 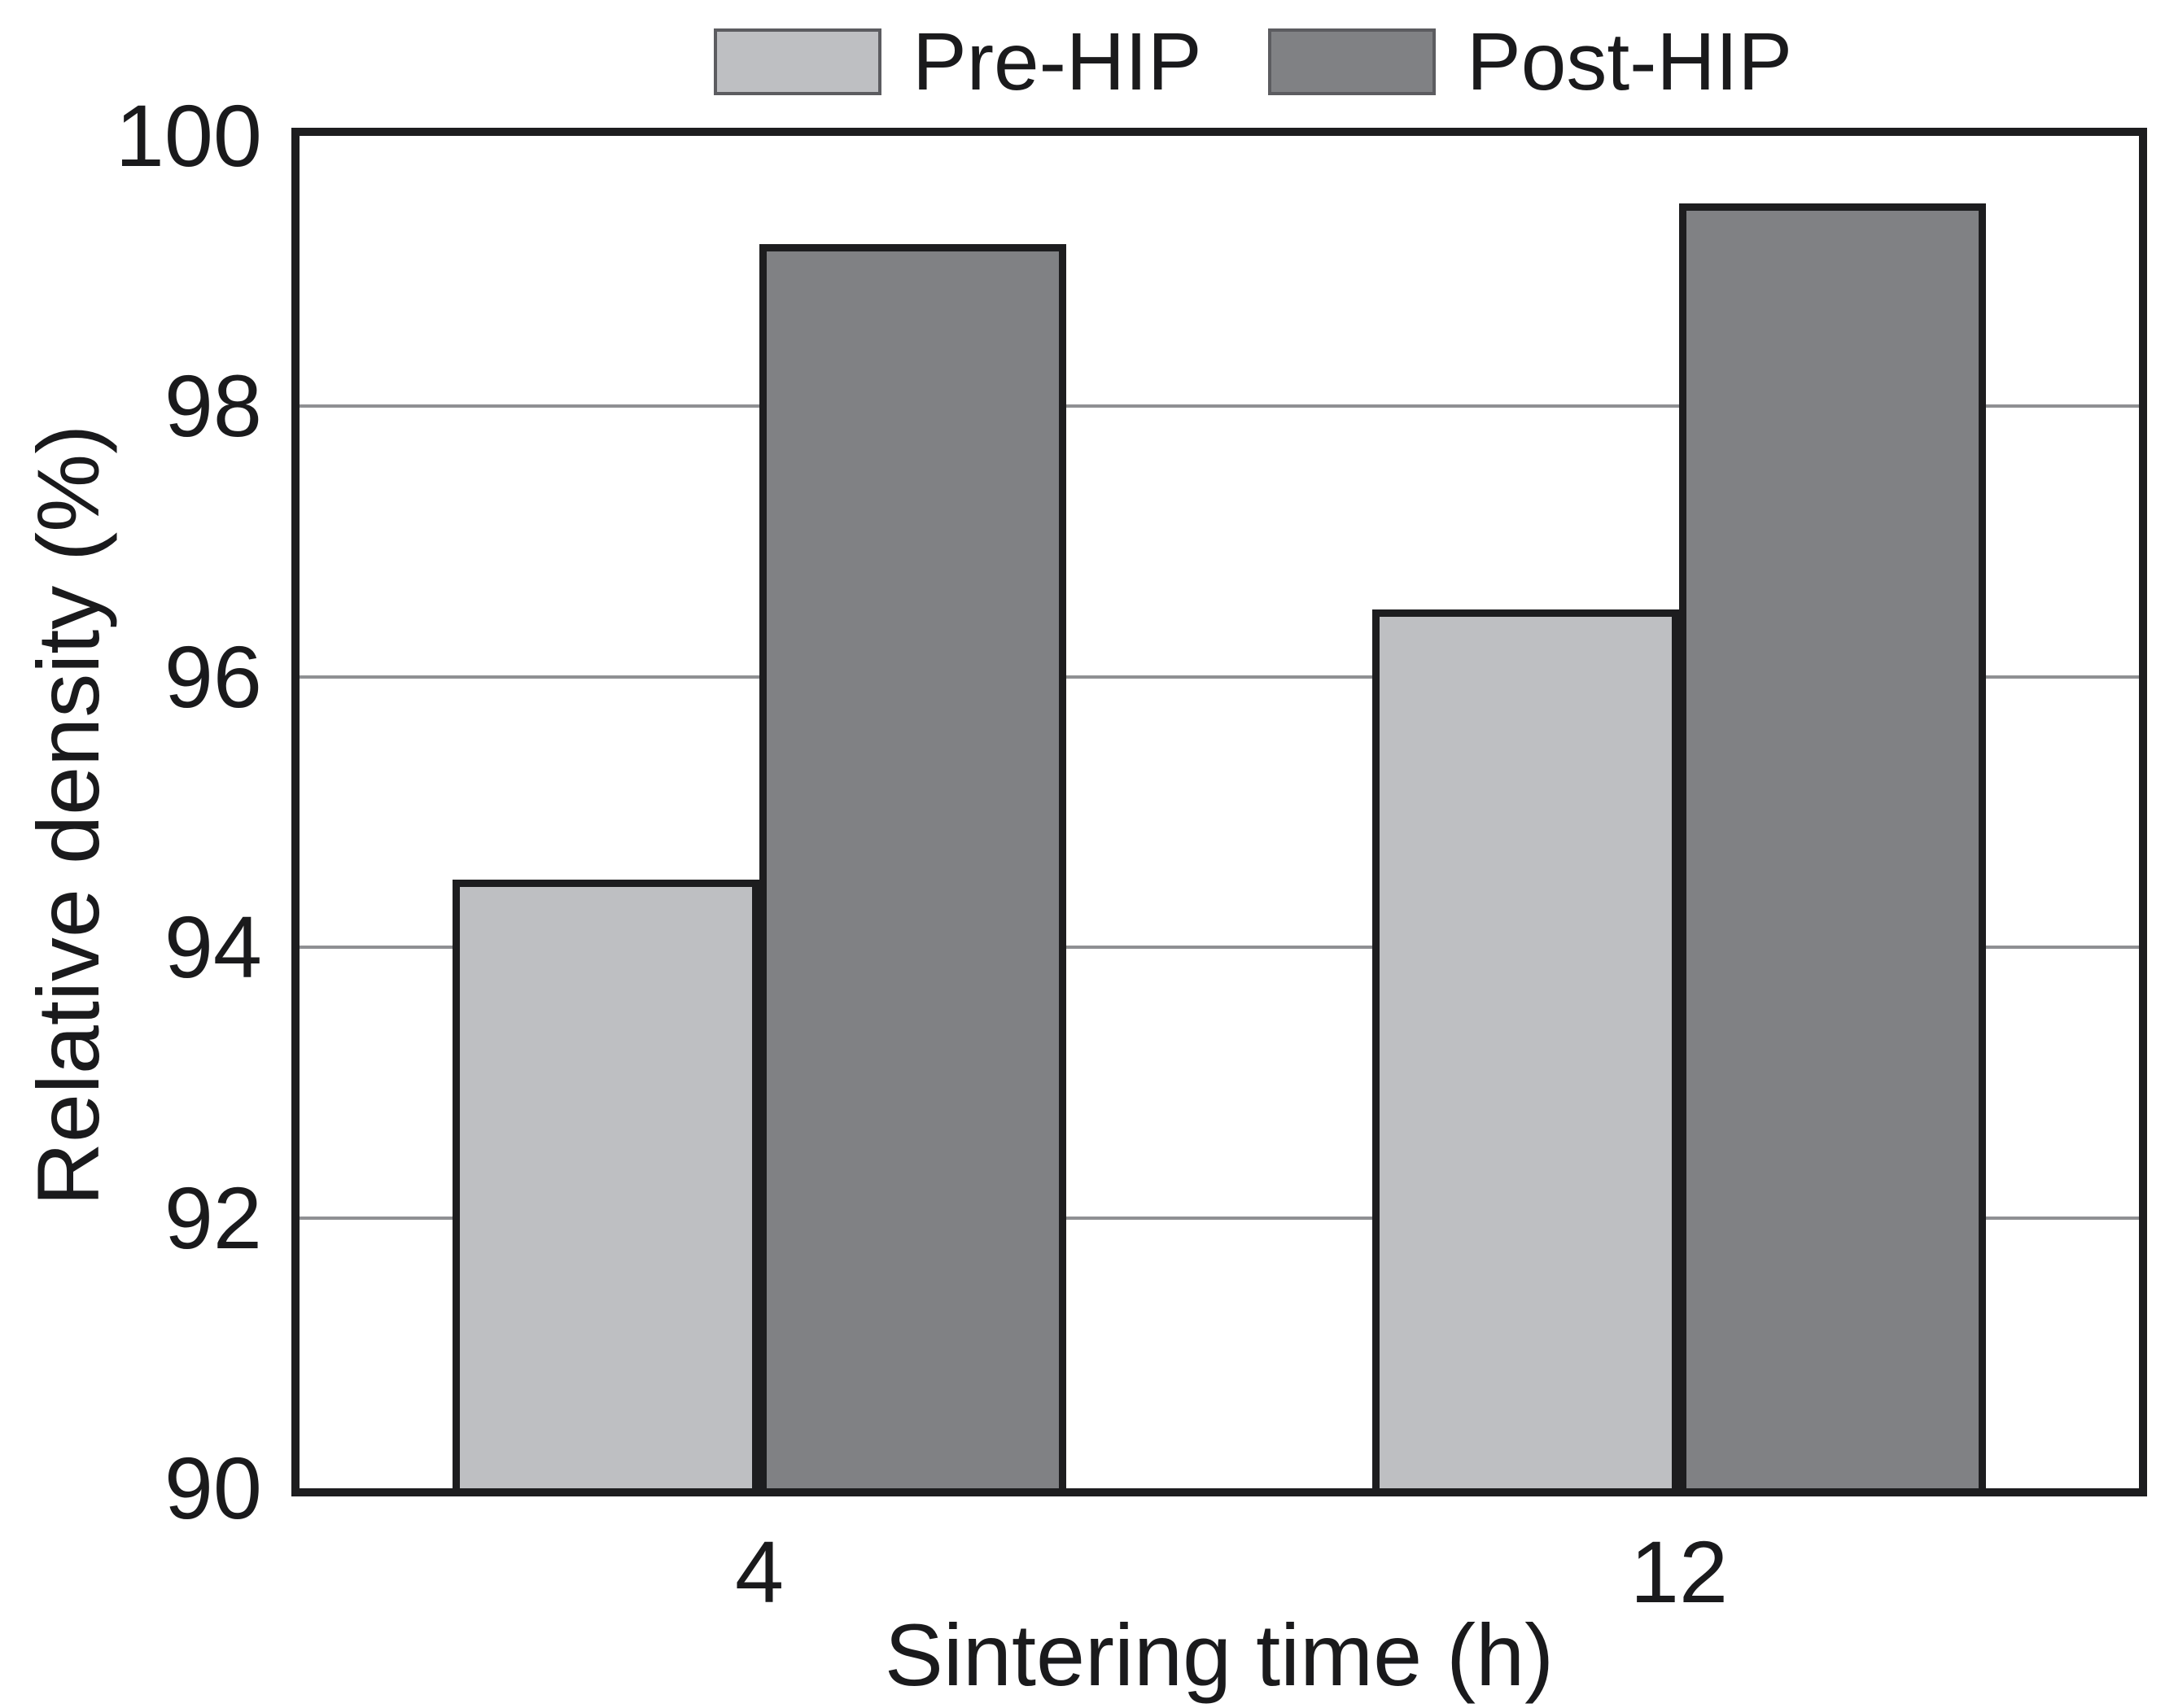 What do you see at coordinates (1352, 61) in the screenshot?
I see `legend-swatch-post-hip` at bounding box center [1352, 61].